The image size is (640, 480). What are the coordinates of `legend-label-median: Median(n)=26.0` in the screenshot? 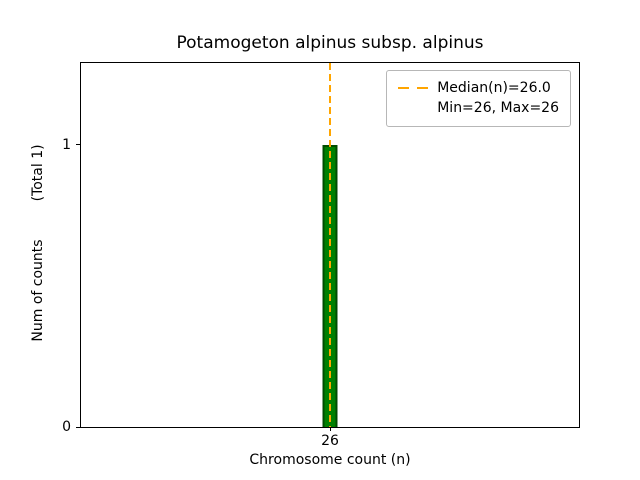 It's located at (494, 88).